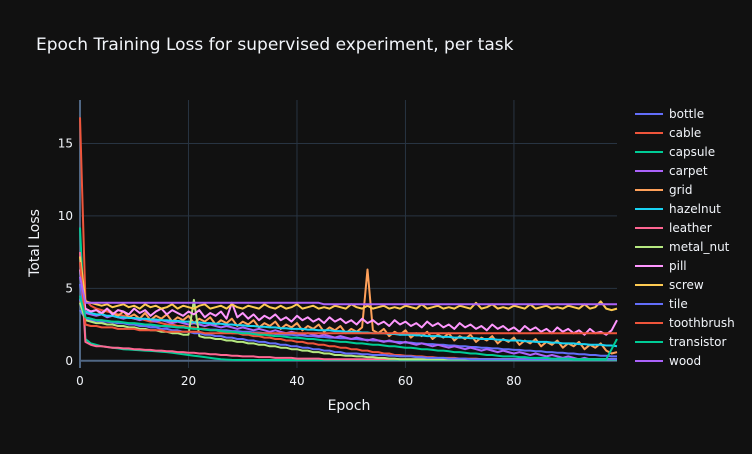 The image size is (752, 454). What do you see at coordinates (405, 381) in the screenshot?
I see `x-tick-label: 60` at bounding box center [405, 381].